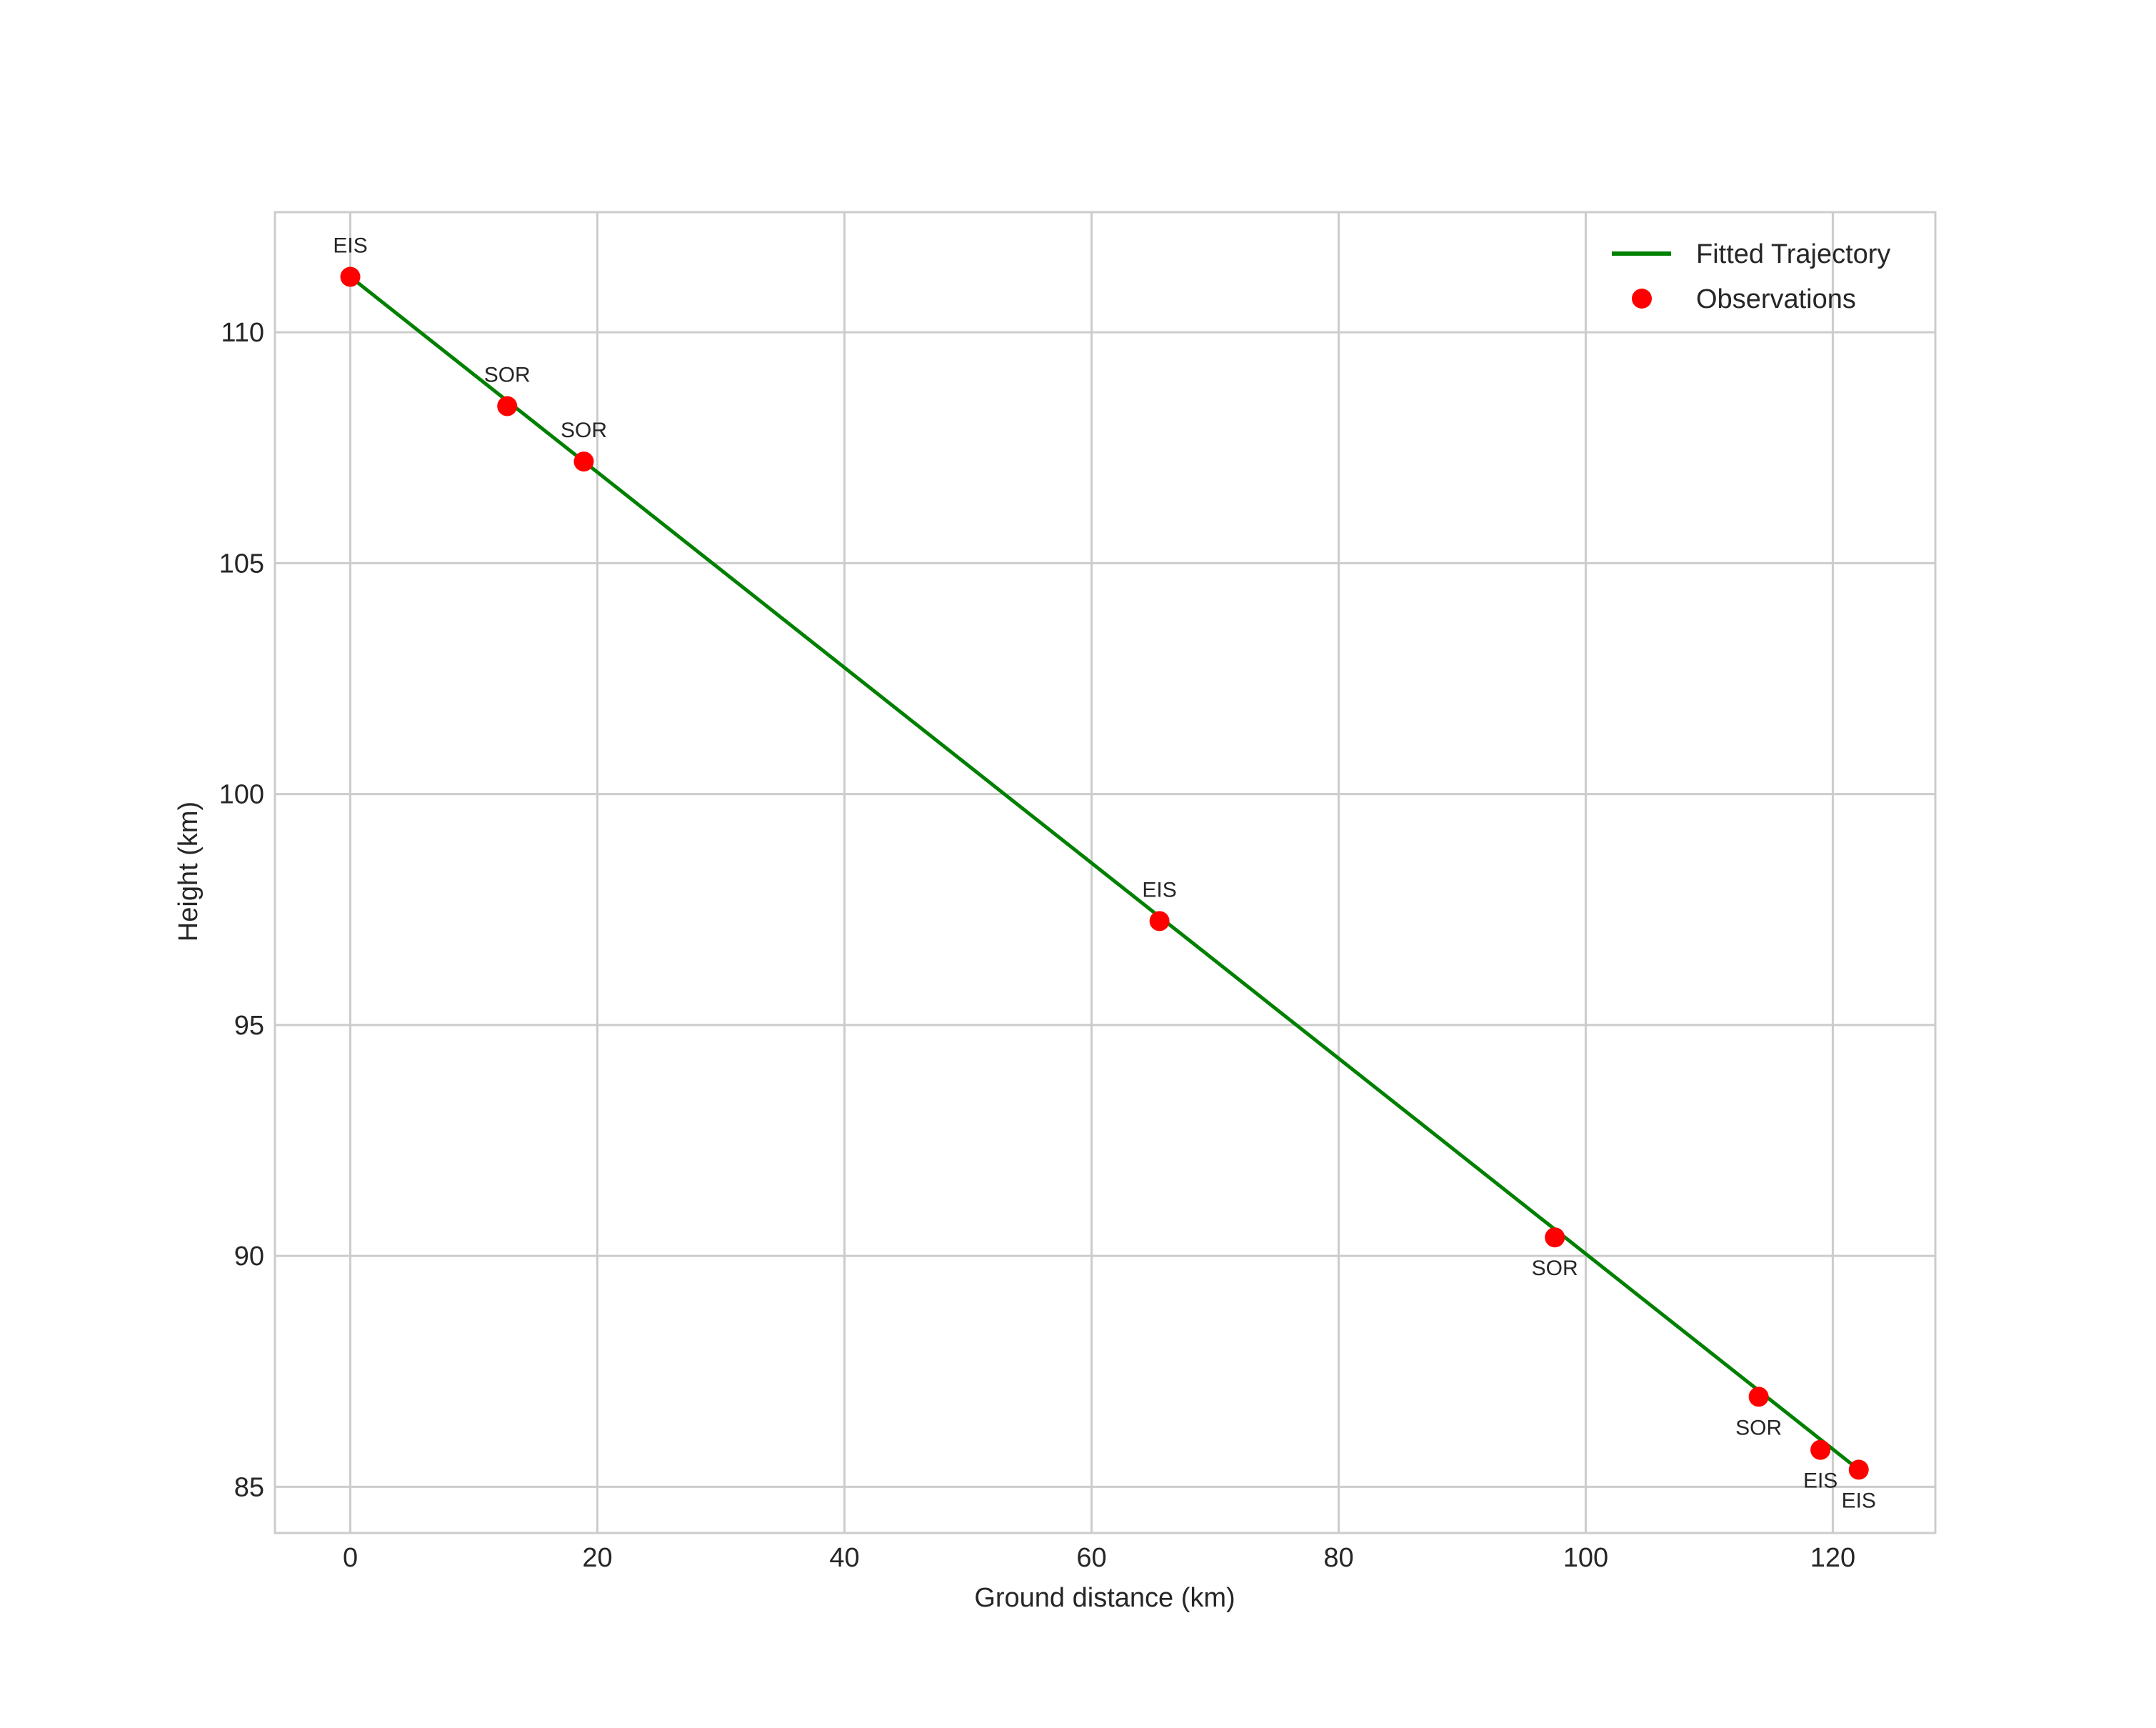 This screenshot has width=2156, height=1728. Describe the element at coordinates (242, 564) in the screenshot. I see `y-tick-label: 105` at that location.